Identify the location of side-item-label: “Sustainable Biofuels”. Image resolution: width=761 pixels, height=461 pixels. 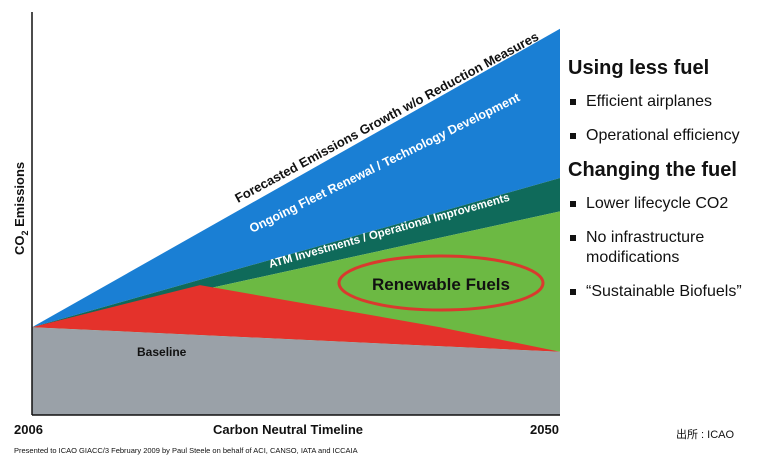
(664, 291).